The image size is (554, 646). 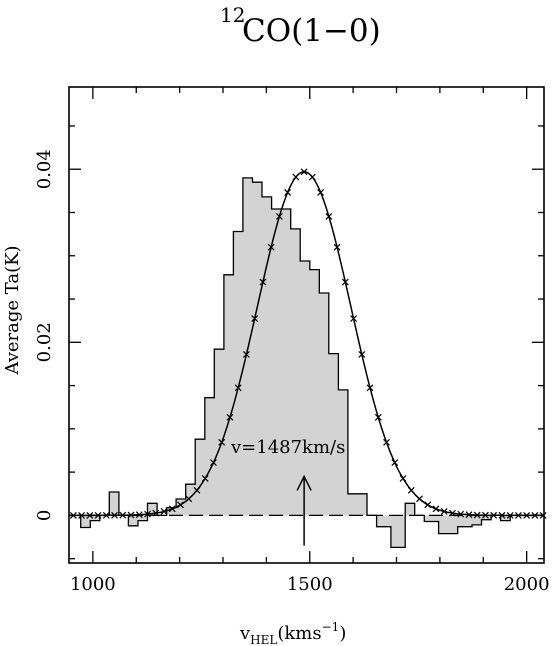 I want to click on y-tick-label: 0.04, so click(x=44, y=169).